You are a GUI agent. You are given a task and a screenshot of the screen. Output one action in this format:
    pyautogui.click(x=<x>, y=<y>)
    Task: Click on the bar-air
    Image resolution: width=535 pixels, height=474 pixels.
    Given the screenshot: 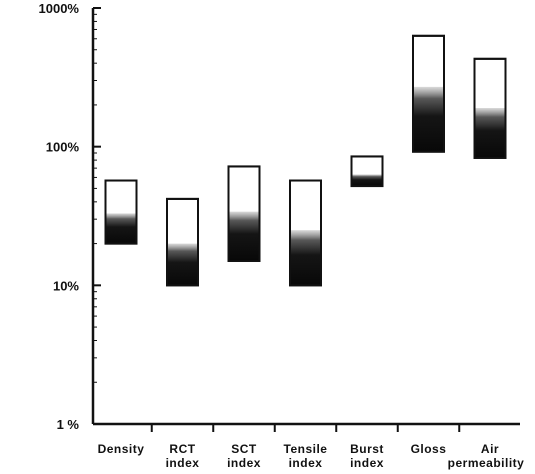 What is the action you would take?
    pyautogui.click(x=490, y=108)
    